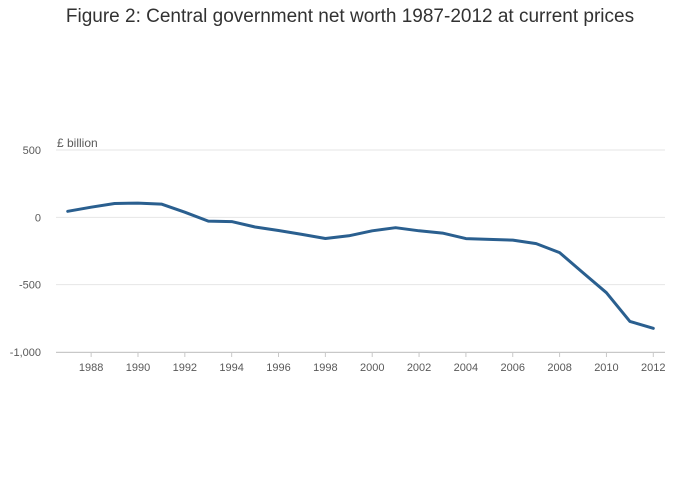 Image resolution: width=700 pixels, height=502 pixels. What do you see at coordinates (185, 368) in the screenshot?
I see `x-tick-label: 1992` at bounding box center [185, 368].